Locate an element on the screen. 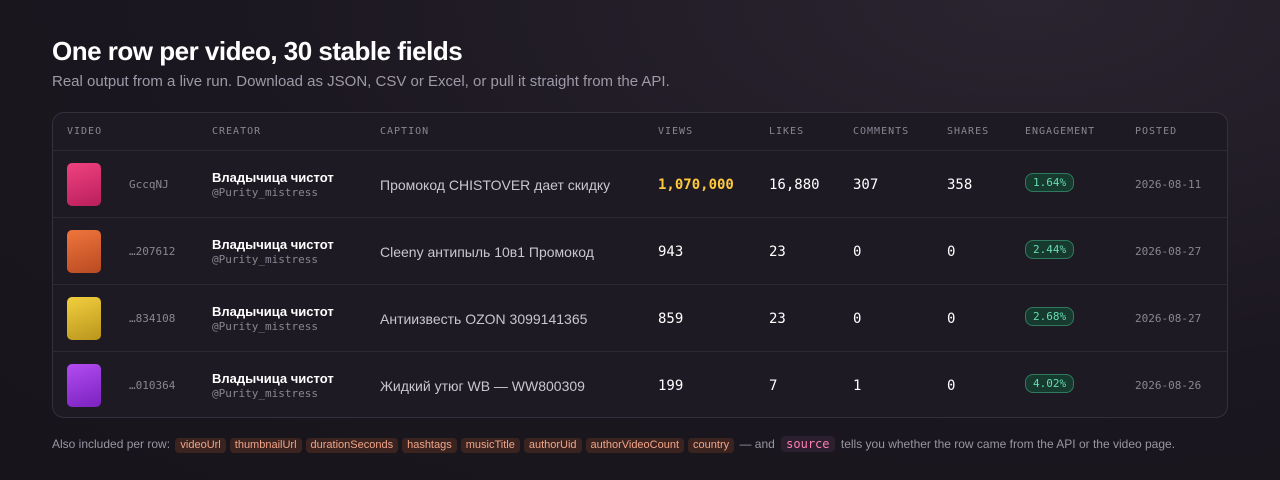  field-tag: country is located at coordinates (711, 445).